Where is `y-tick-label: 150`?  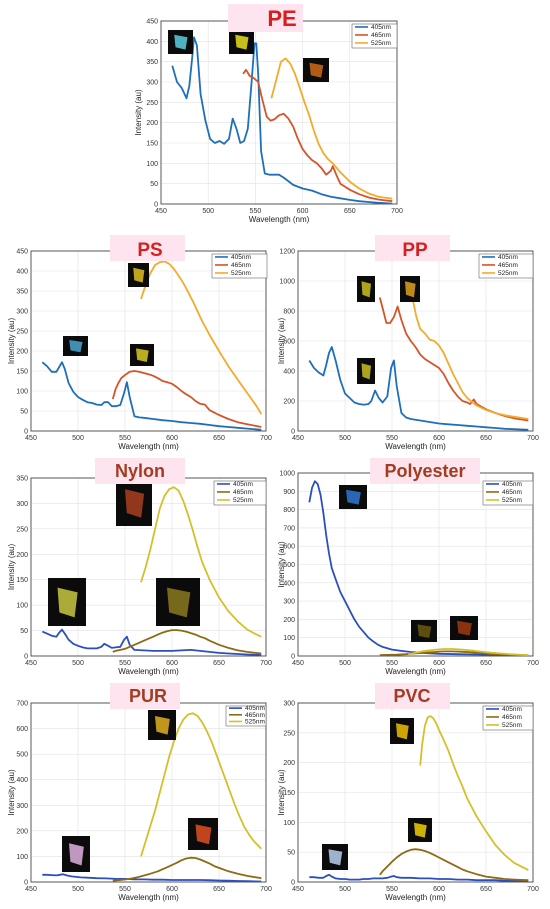 y-tick-label: 150 is located at coordinates (152, 144).